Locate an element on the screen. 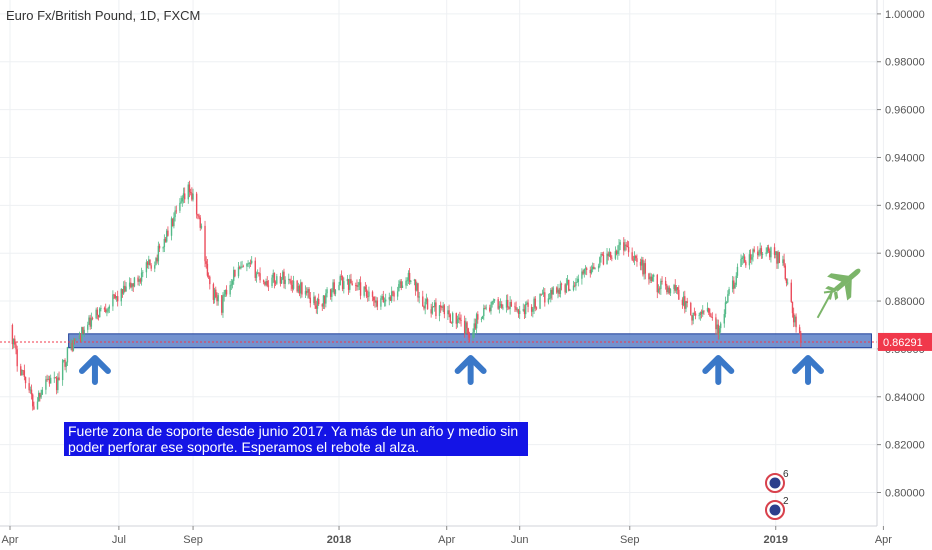  event-badge: 2 is located at coordinates (777, 508).